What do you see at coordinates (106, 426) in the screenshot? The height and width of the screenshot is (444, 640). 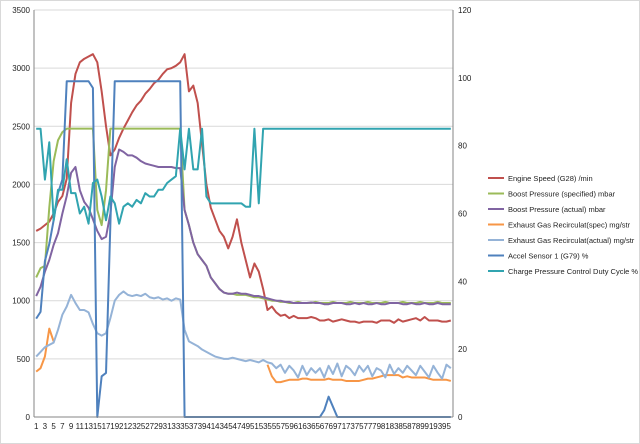 I see `x-tick-label: 17` at bounding box center [106, 426].